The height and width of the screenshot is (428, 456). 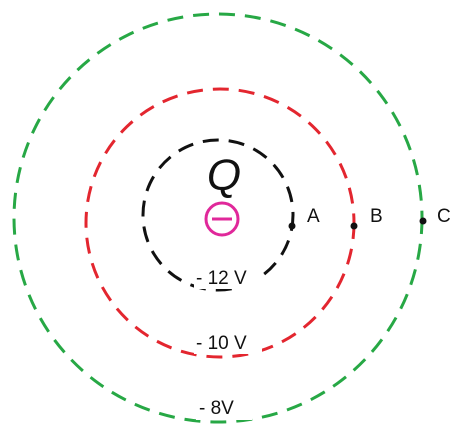 What do you see at coordinates (444, 216) in the screenshot?
I see `point-c-label: C` at bounding box center [444, 216].